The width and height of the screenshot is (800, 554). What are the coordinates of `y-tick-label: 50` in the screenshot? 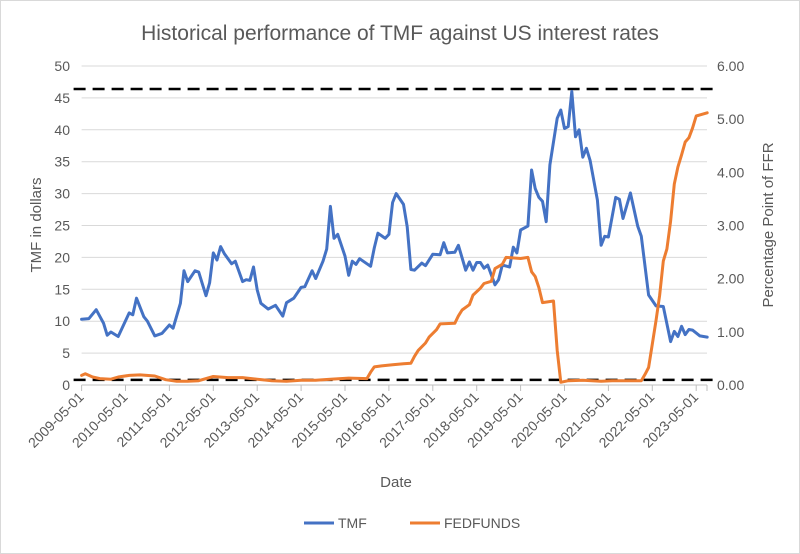 It's located at (62, 66).